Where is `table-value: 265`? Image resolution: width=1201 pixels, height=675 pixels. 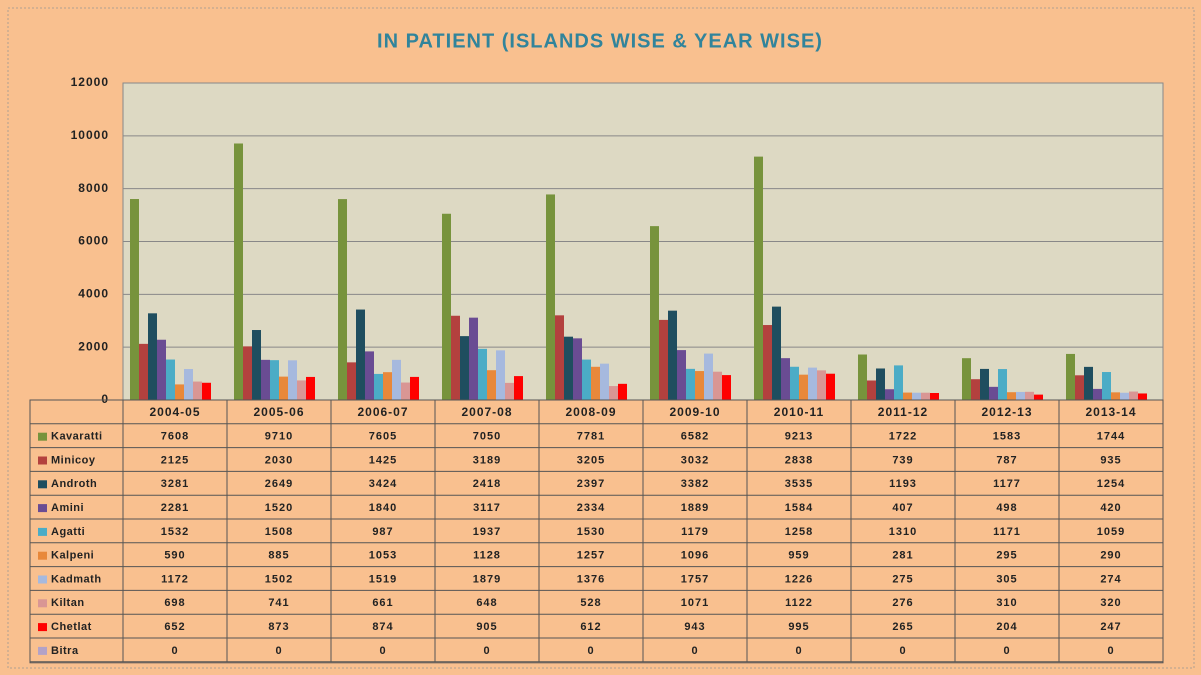
table-value: 265 is located at coordinates (902, 627).